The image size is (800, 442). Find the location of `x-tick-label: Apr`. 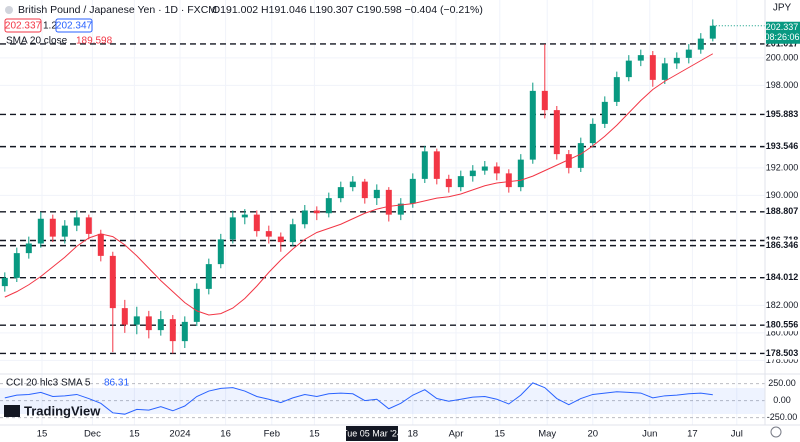

x-tick-label: Apr is located at coordinates (456, 434).